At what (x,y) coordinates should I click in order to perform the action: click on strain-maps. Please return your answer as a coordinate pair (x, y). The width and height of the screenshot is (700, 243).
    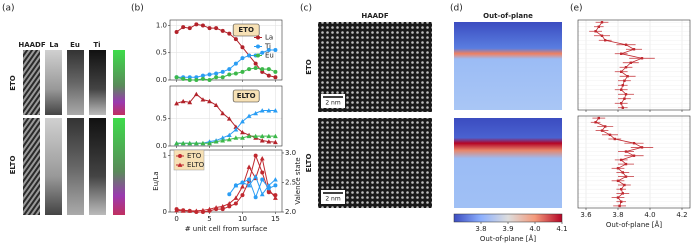
    Looking at the image, I should click on (508, 115).